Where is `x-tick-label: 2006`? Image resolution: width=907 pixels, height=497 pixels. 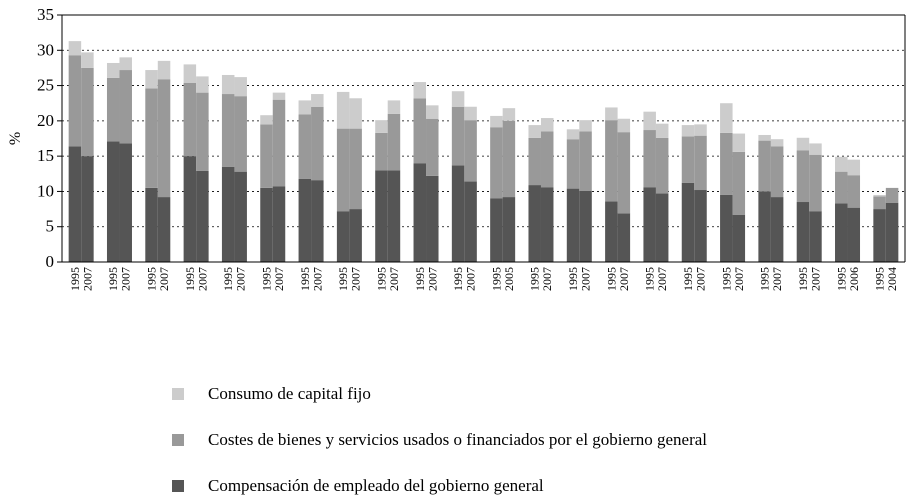
x-tick-label: 2006 is located at coordinates (854, 279).